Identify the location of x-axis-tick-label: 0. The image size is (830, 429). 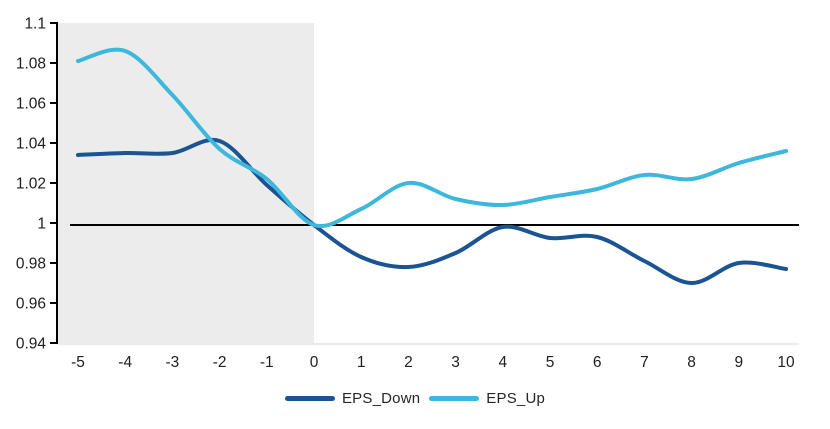
(314, 362).